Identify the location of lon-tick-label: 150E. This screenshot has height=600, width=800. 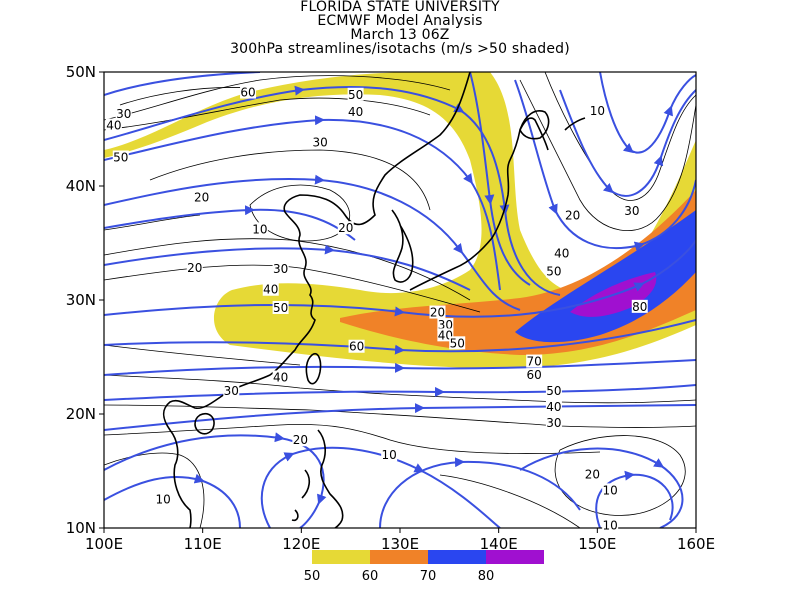
(597, 544).